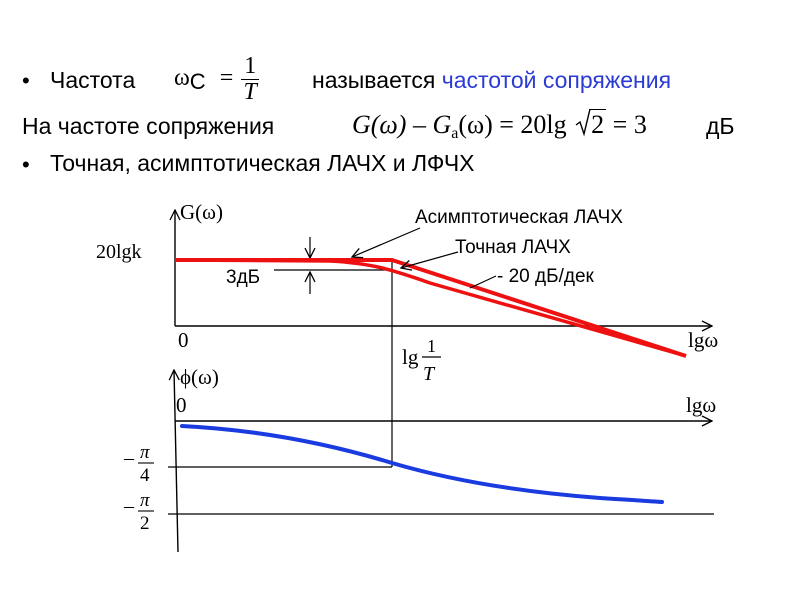  What do you see at coordinates (183, 340) in the screenshot?
I see `amplitude-origin-label: 0` at bounding box center [183, 340].